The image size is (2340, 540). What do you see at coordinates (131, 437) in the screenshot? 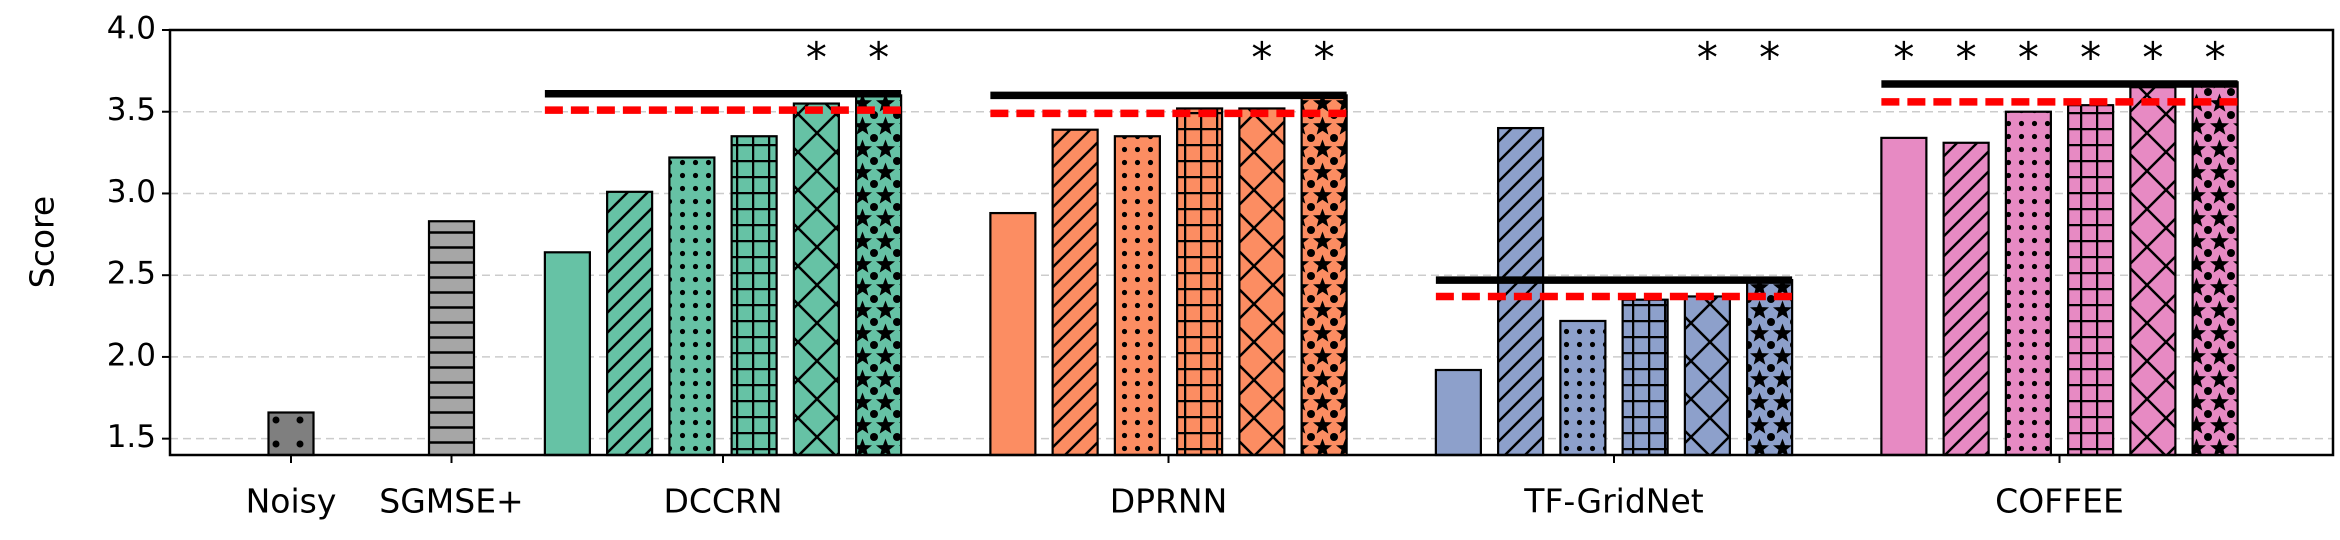
I see `y-tick-label: 1.5` at bounding box center [131, 437].